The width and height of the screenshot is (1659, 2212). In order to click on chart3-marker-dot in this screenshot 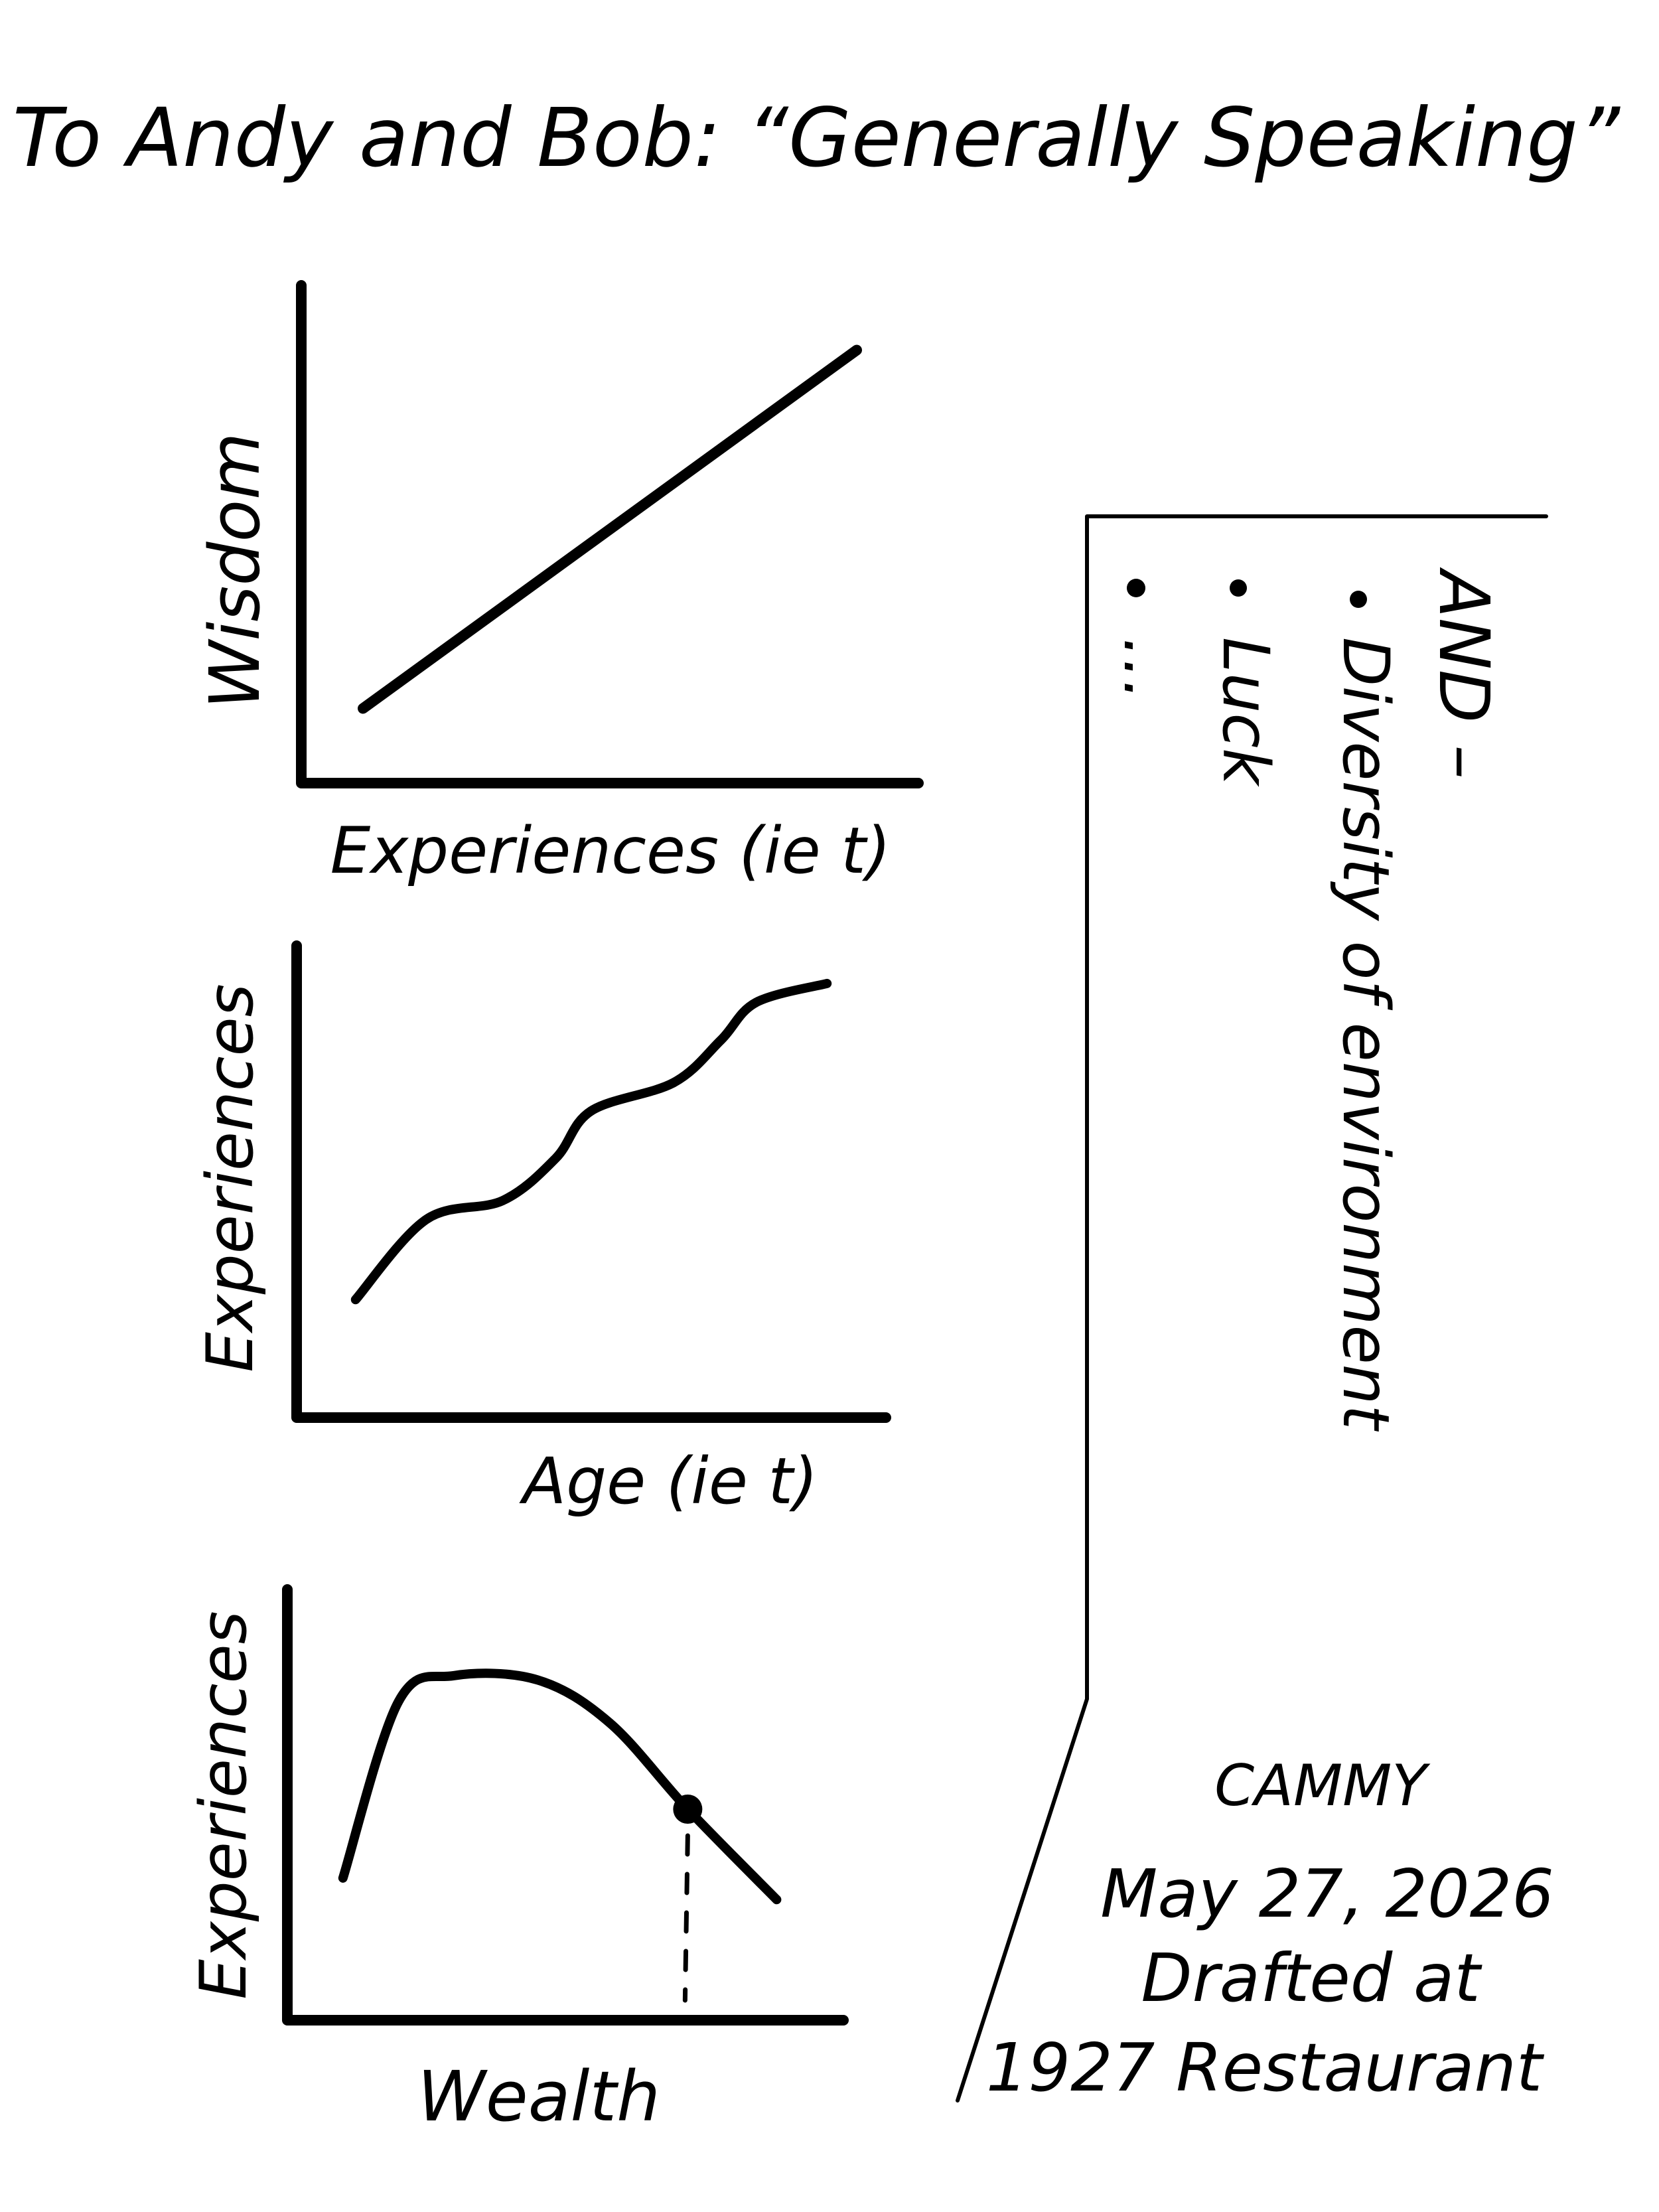, I will do `click(688, 1809)`.